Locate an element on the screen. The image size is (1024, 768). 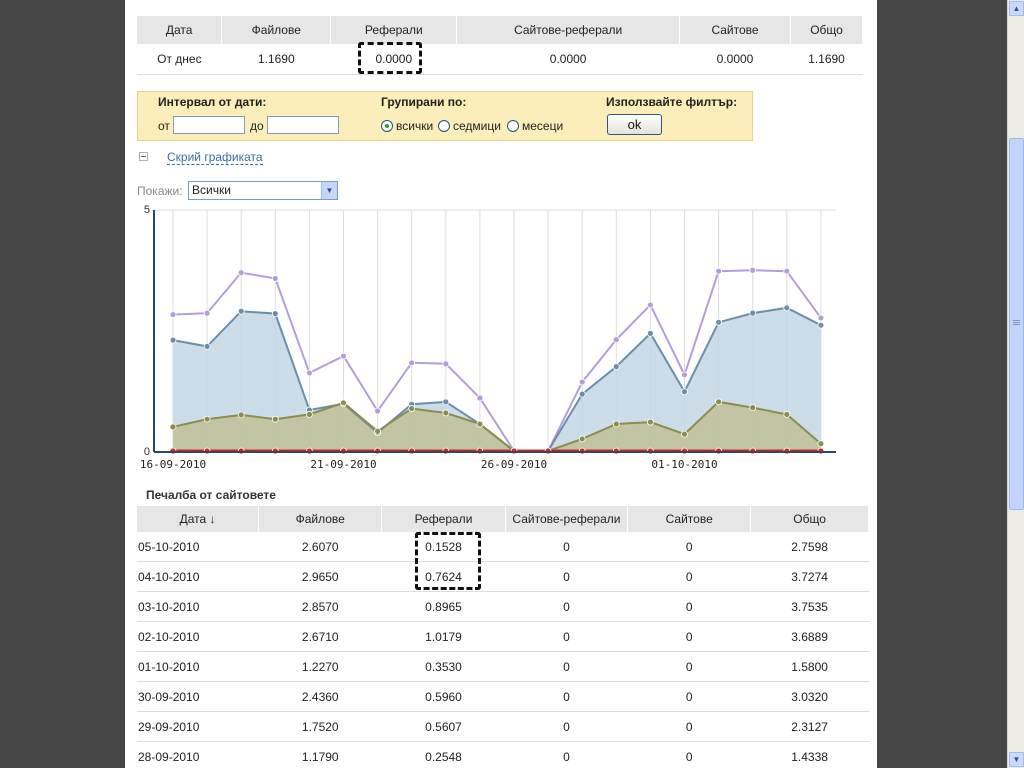
date-from-input is located at coordinates (209, 125).